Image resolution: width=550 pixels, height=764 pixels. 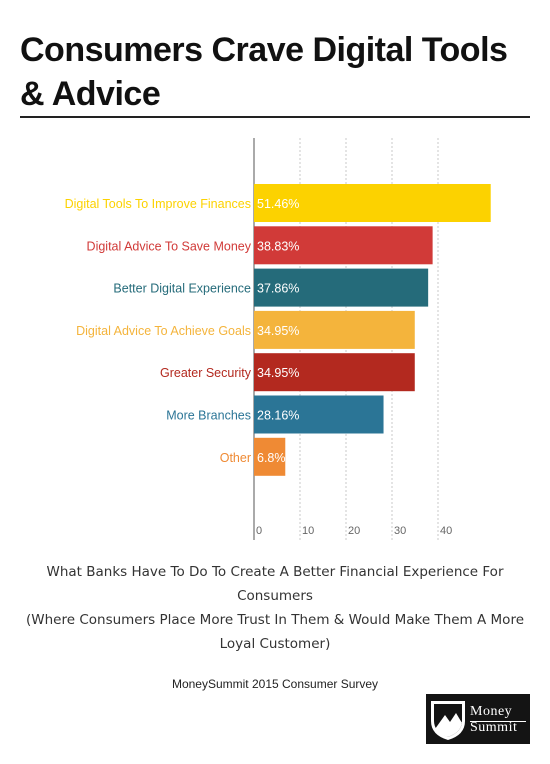 I want to click on value-label-3: 34.95%, so click(x=278, y=331).